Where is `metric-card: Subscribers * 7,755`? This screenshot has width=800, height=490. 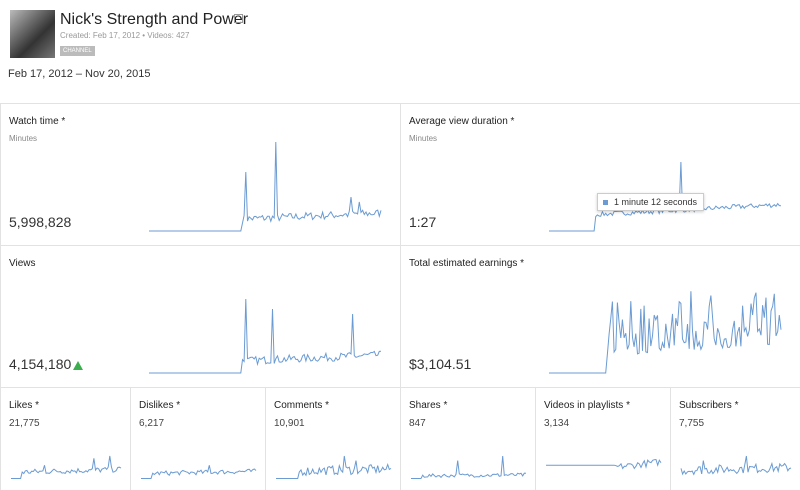
metric-card: Subscribers * 7,755 is located at coordinates (735, 438).